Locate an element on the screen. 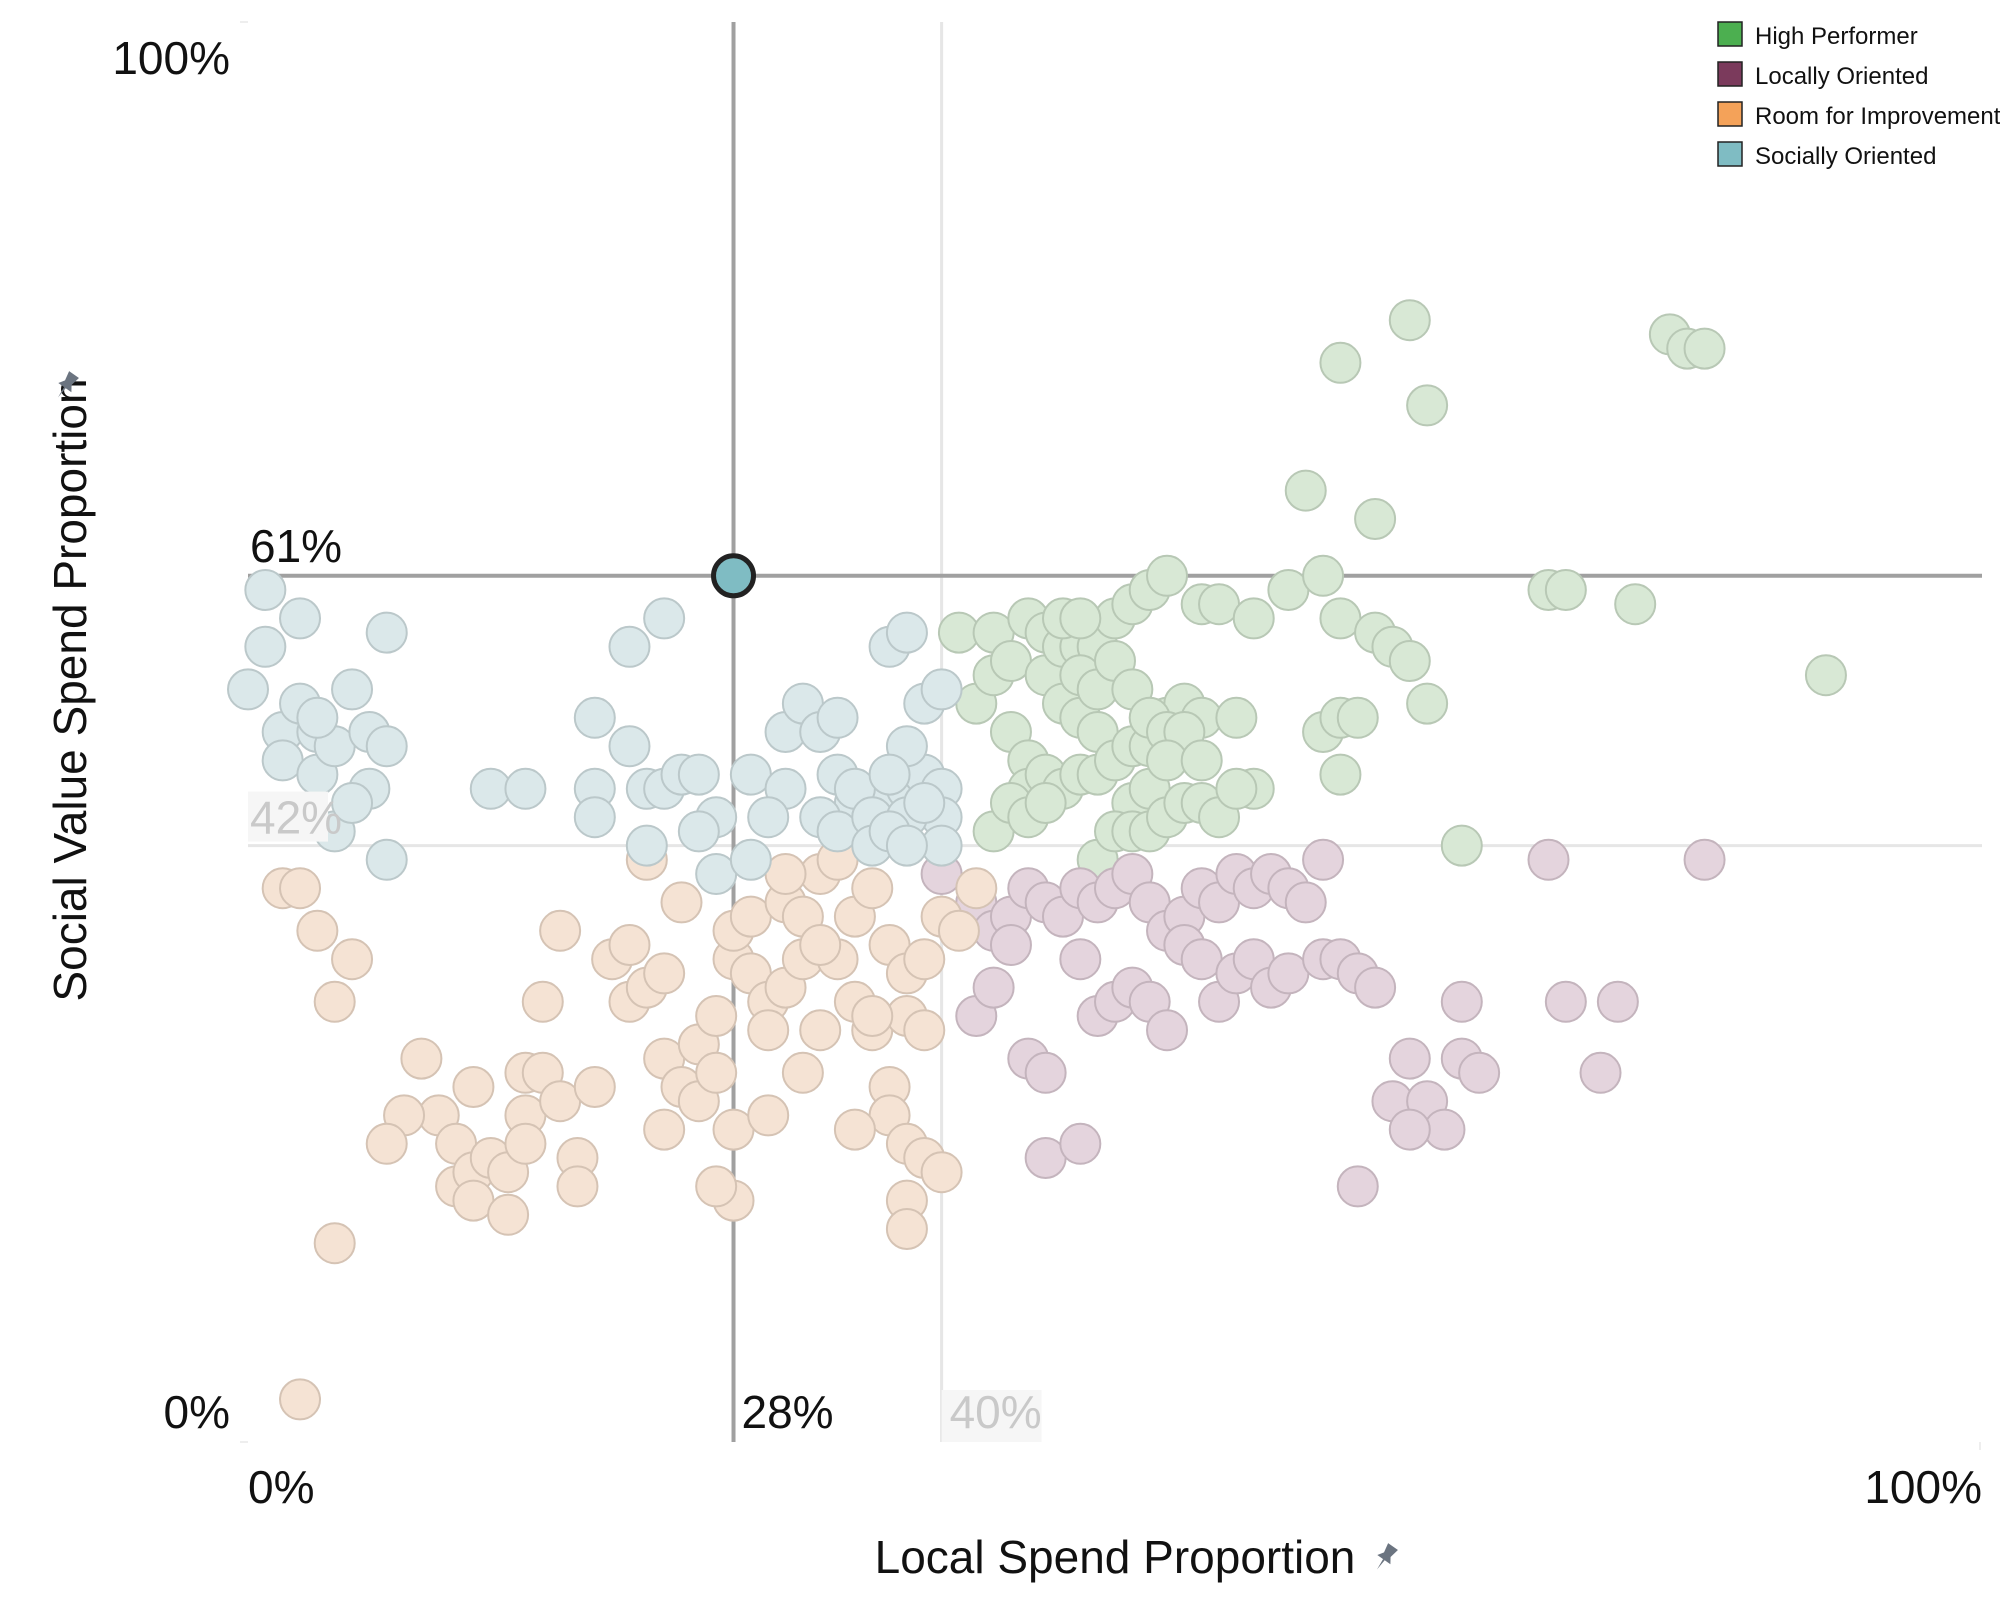  x-axis-pin-icon is located at coordinates (1384, 1558).